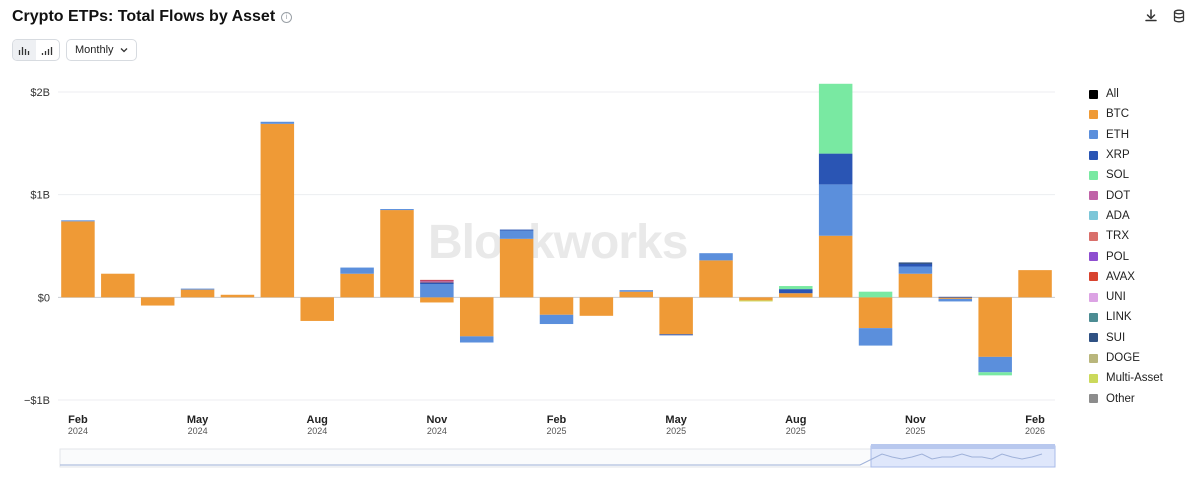 Image resolution: width=1199 pixels, height=481 pixels. Describe the element at coordinates (1118, 215) in the screenshot. I see `legend-label: ADA` at that location.